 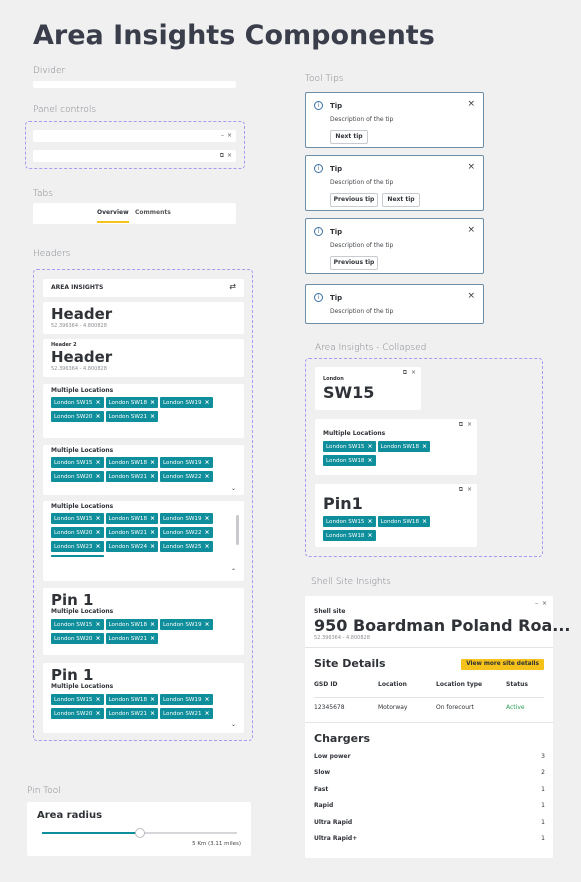 What do you see at coordinates (153, 212) in the screenshot?
I see `tab-comments: Comments` at bounding box center [153, 212].